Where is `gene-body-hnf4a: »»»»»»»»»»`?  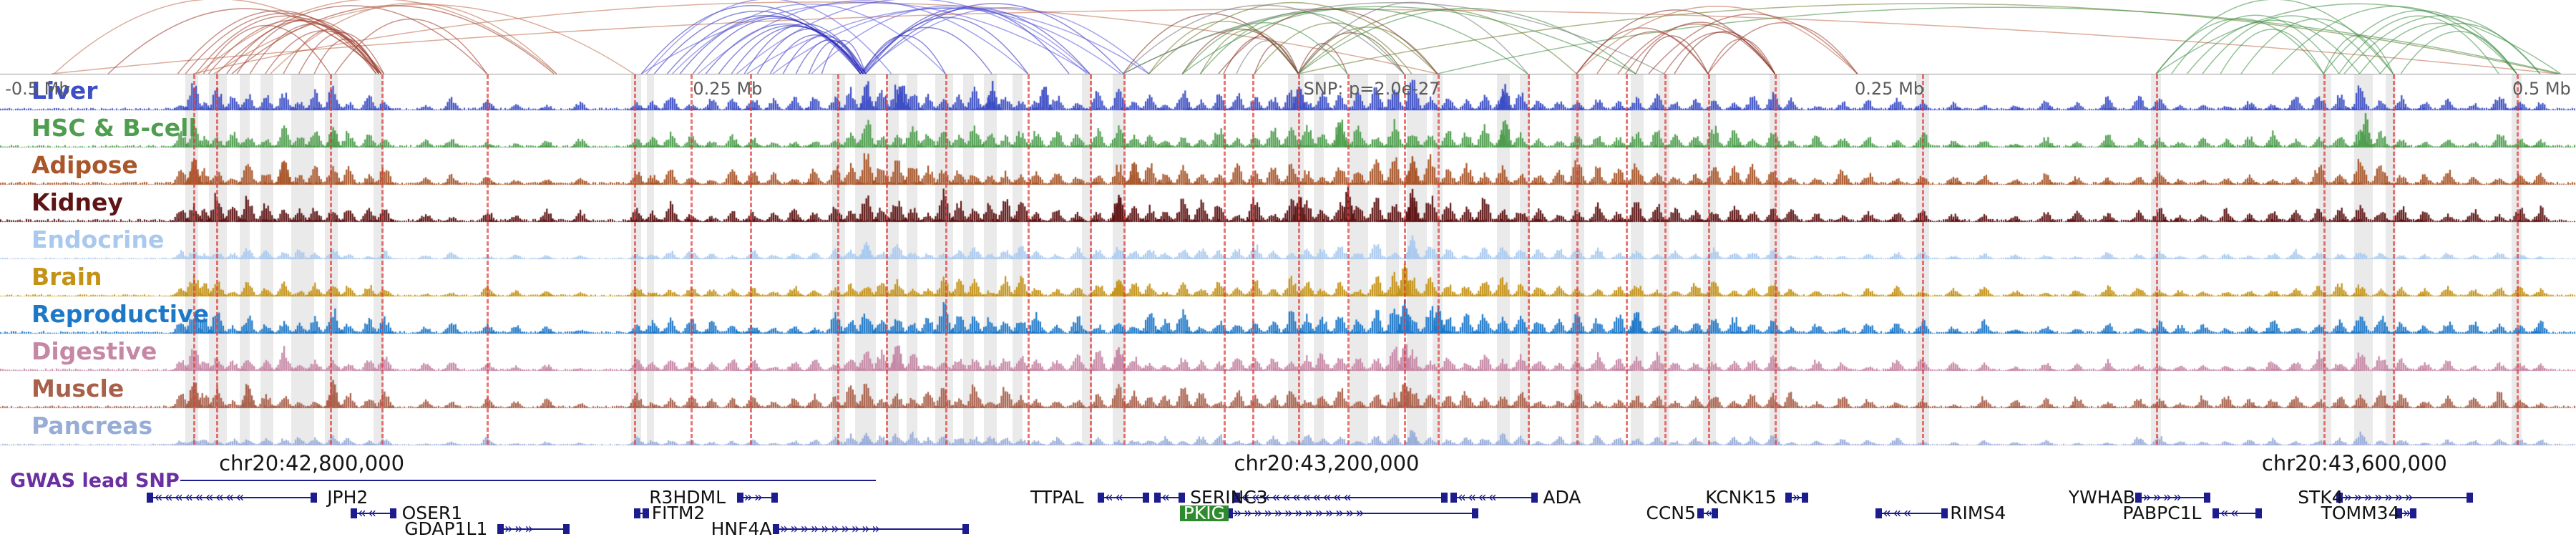 gene-body-hnf4a: »»»»»»»»»» is located at coordinates (871, 529).